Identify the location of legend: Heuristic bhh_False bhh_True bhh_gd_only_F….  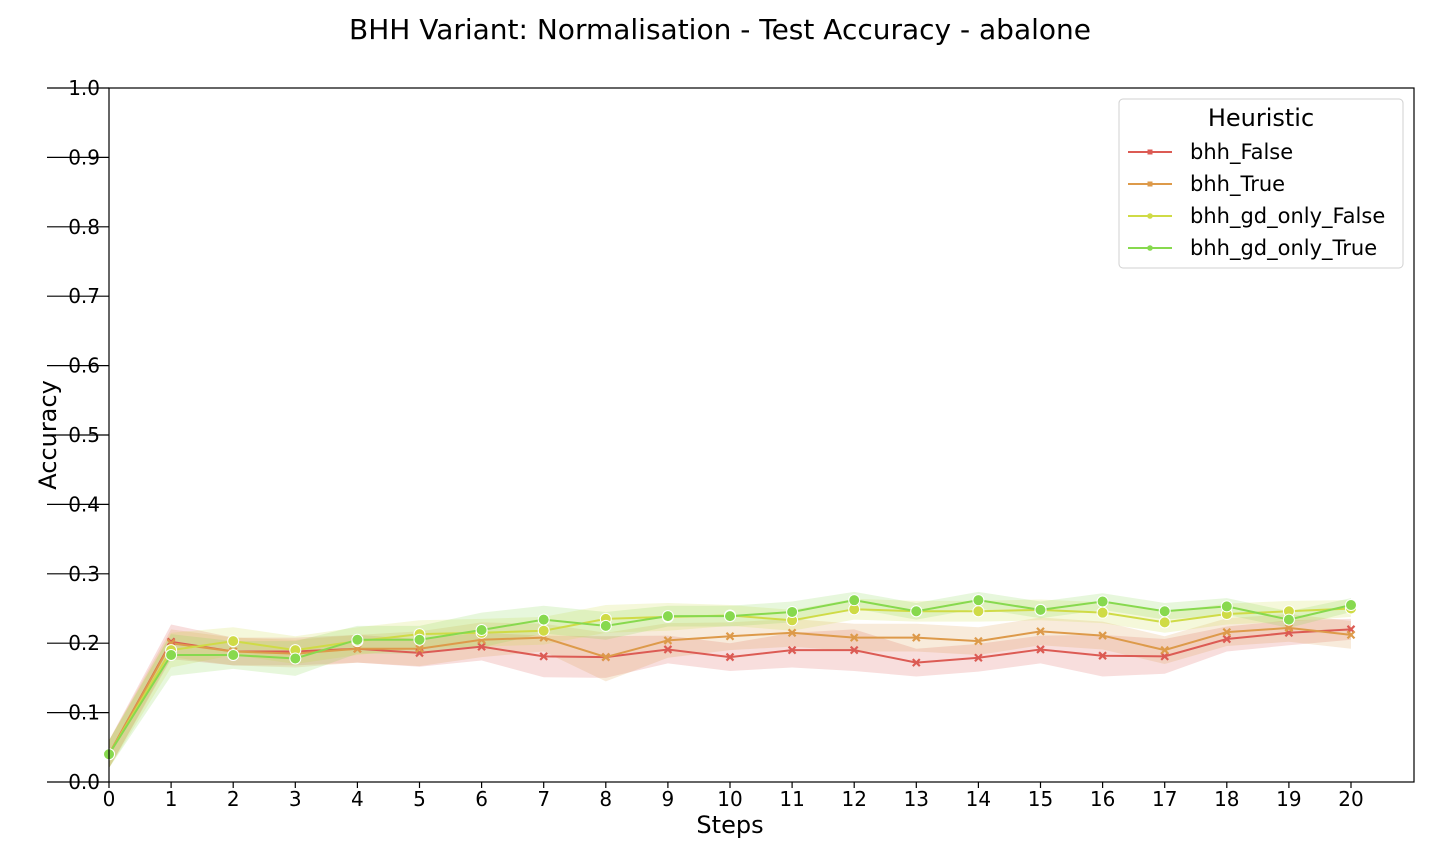
(1261, 183).